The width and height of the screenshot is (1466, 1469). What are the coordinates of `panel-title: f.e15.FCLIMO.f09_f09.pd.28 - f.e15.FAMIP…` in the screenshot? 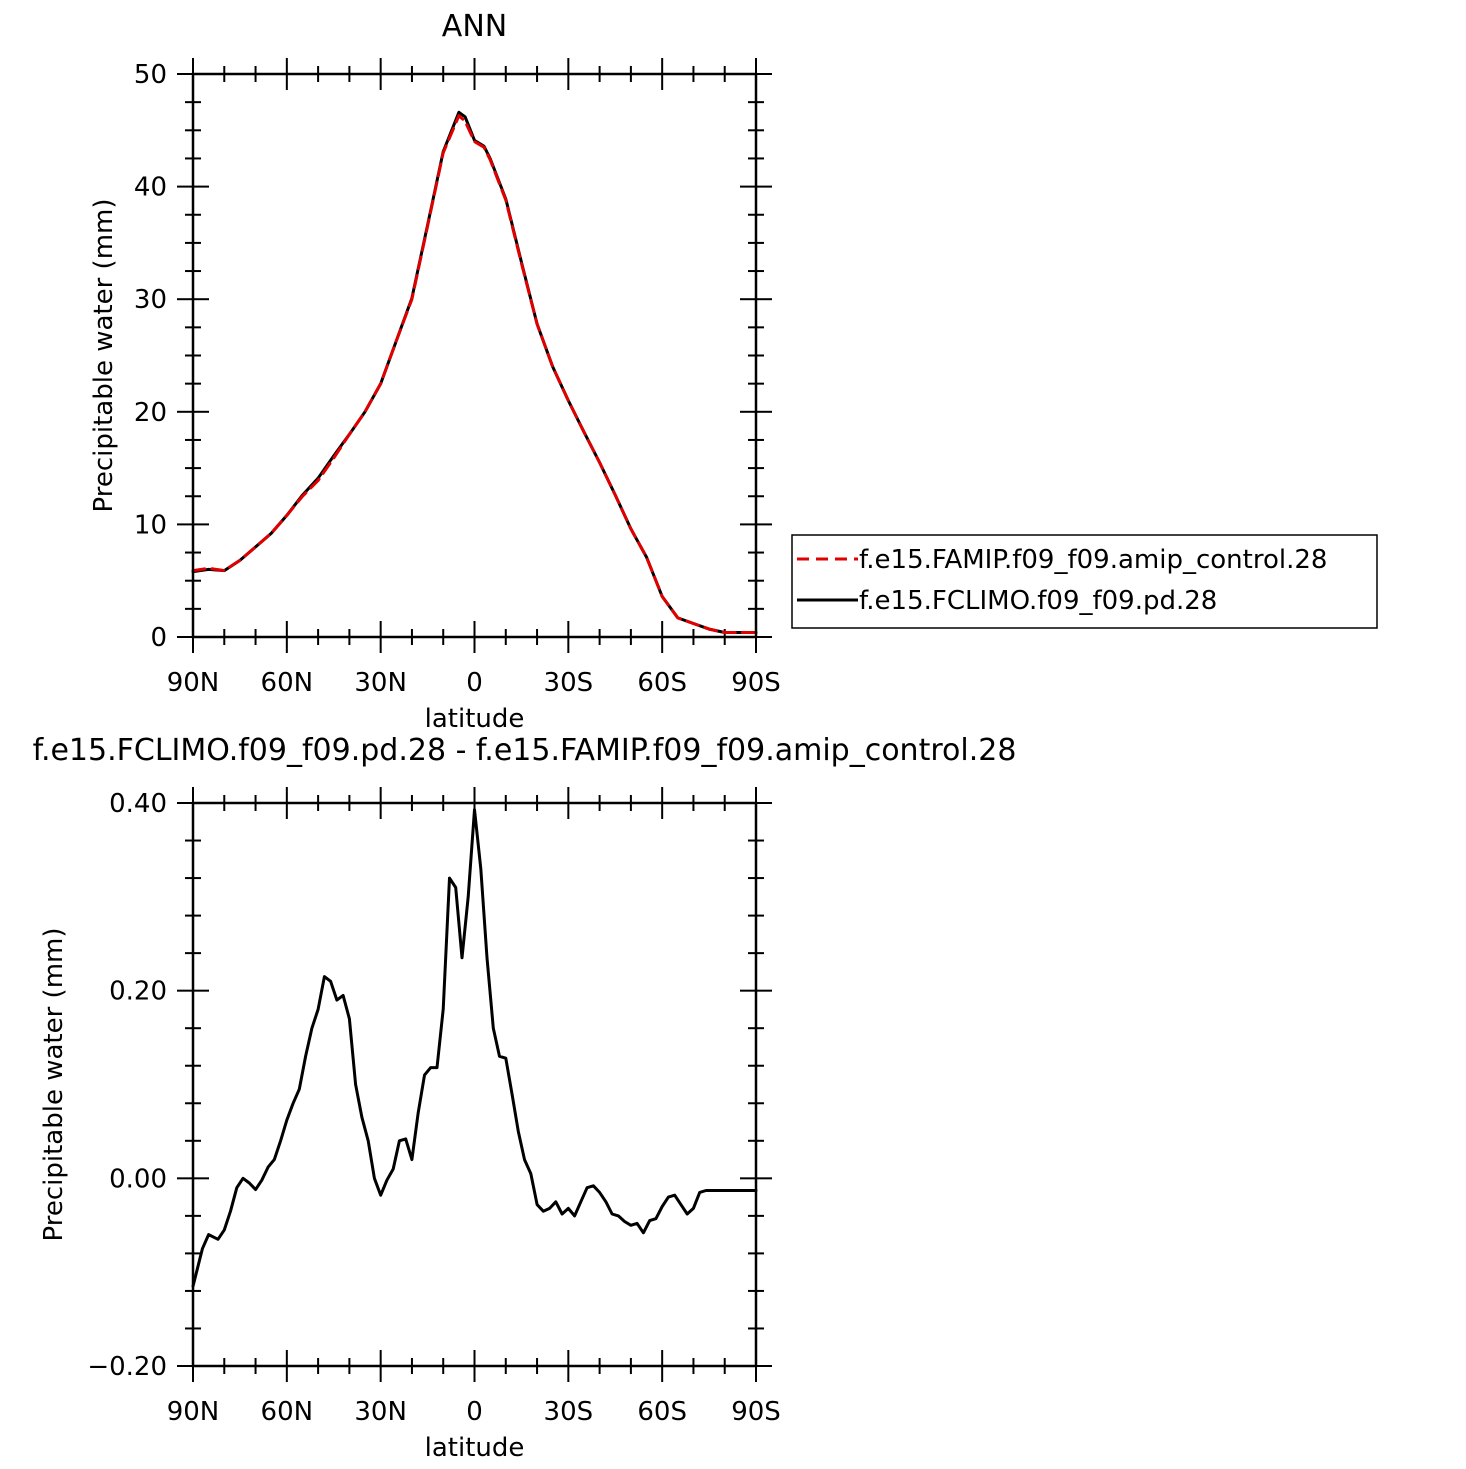 It's located at (525, 750).